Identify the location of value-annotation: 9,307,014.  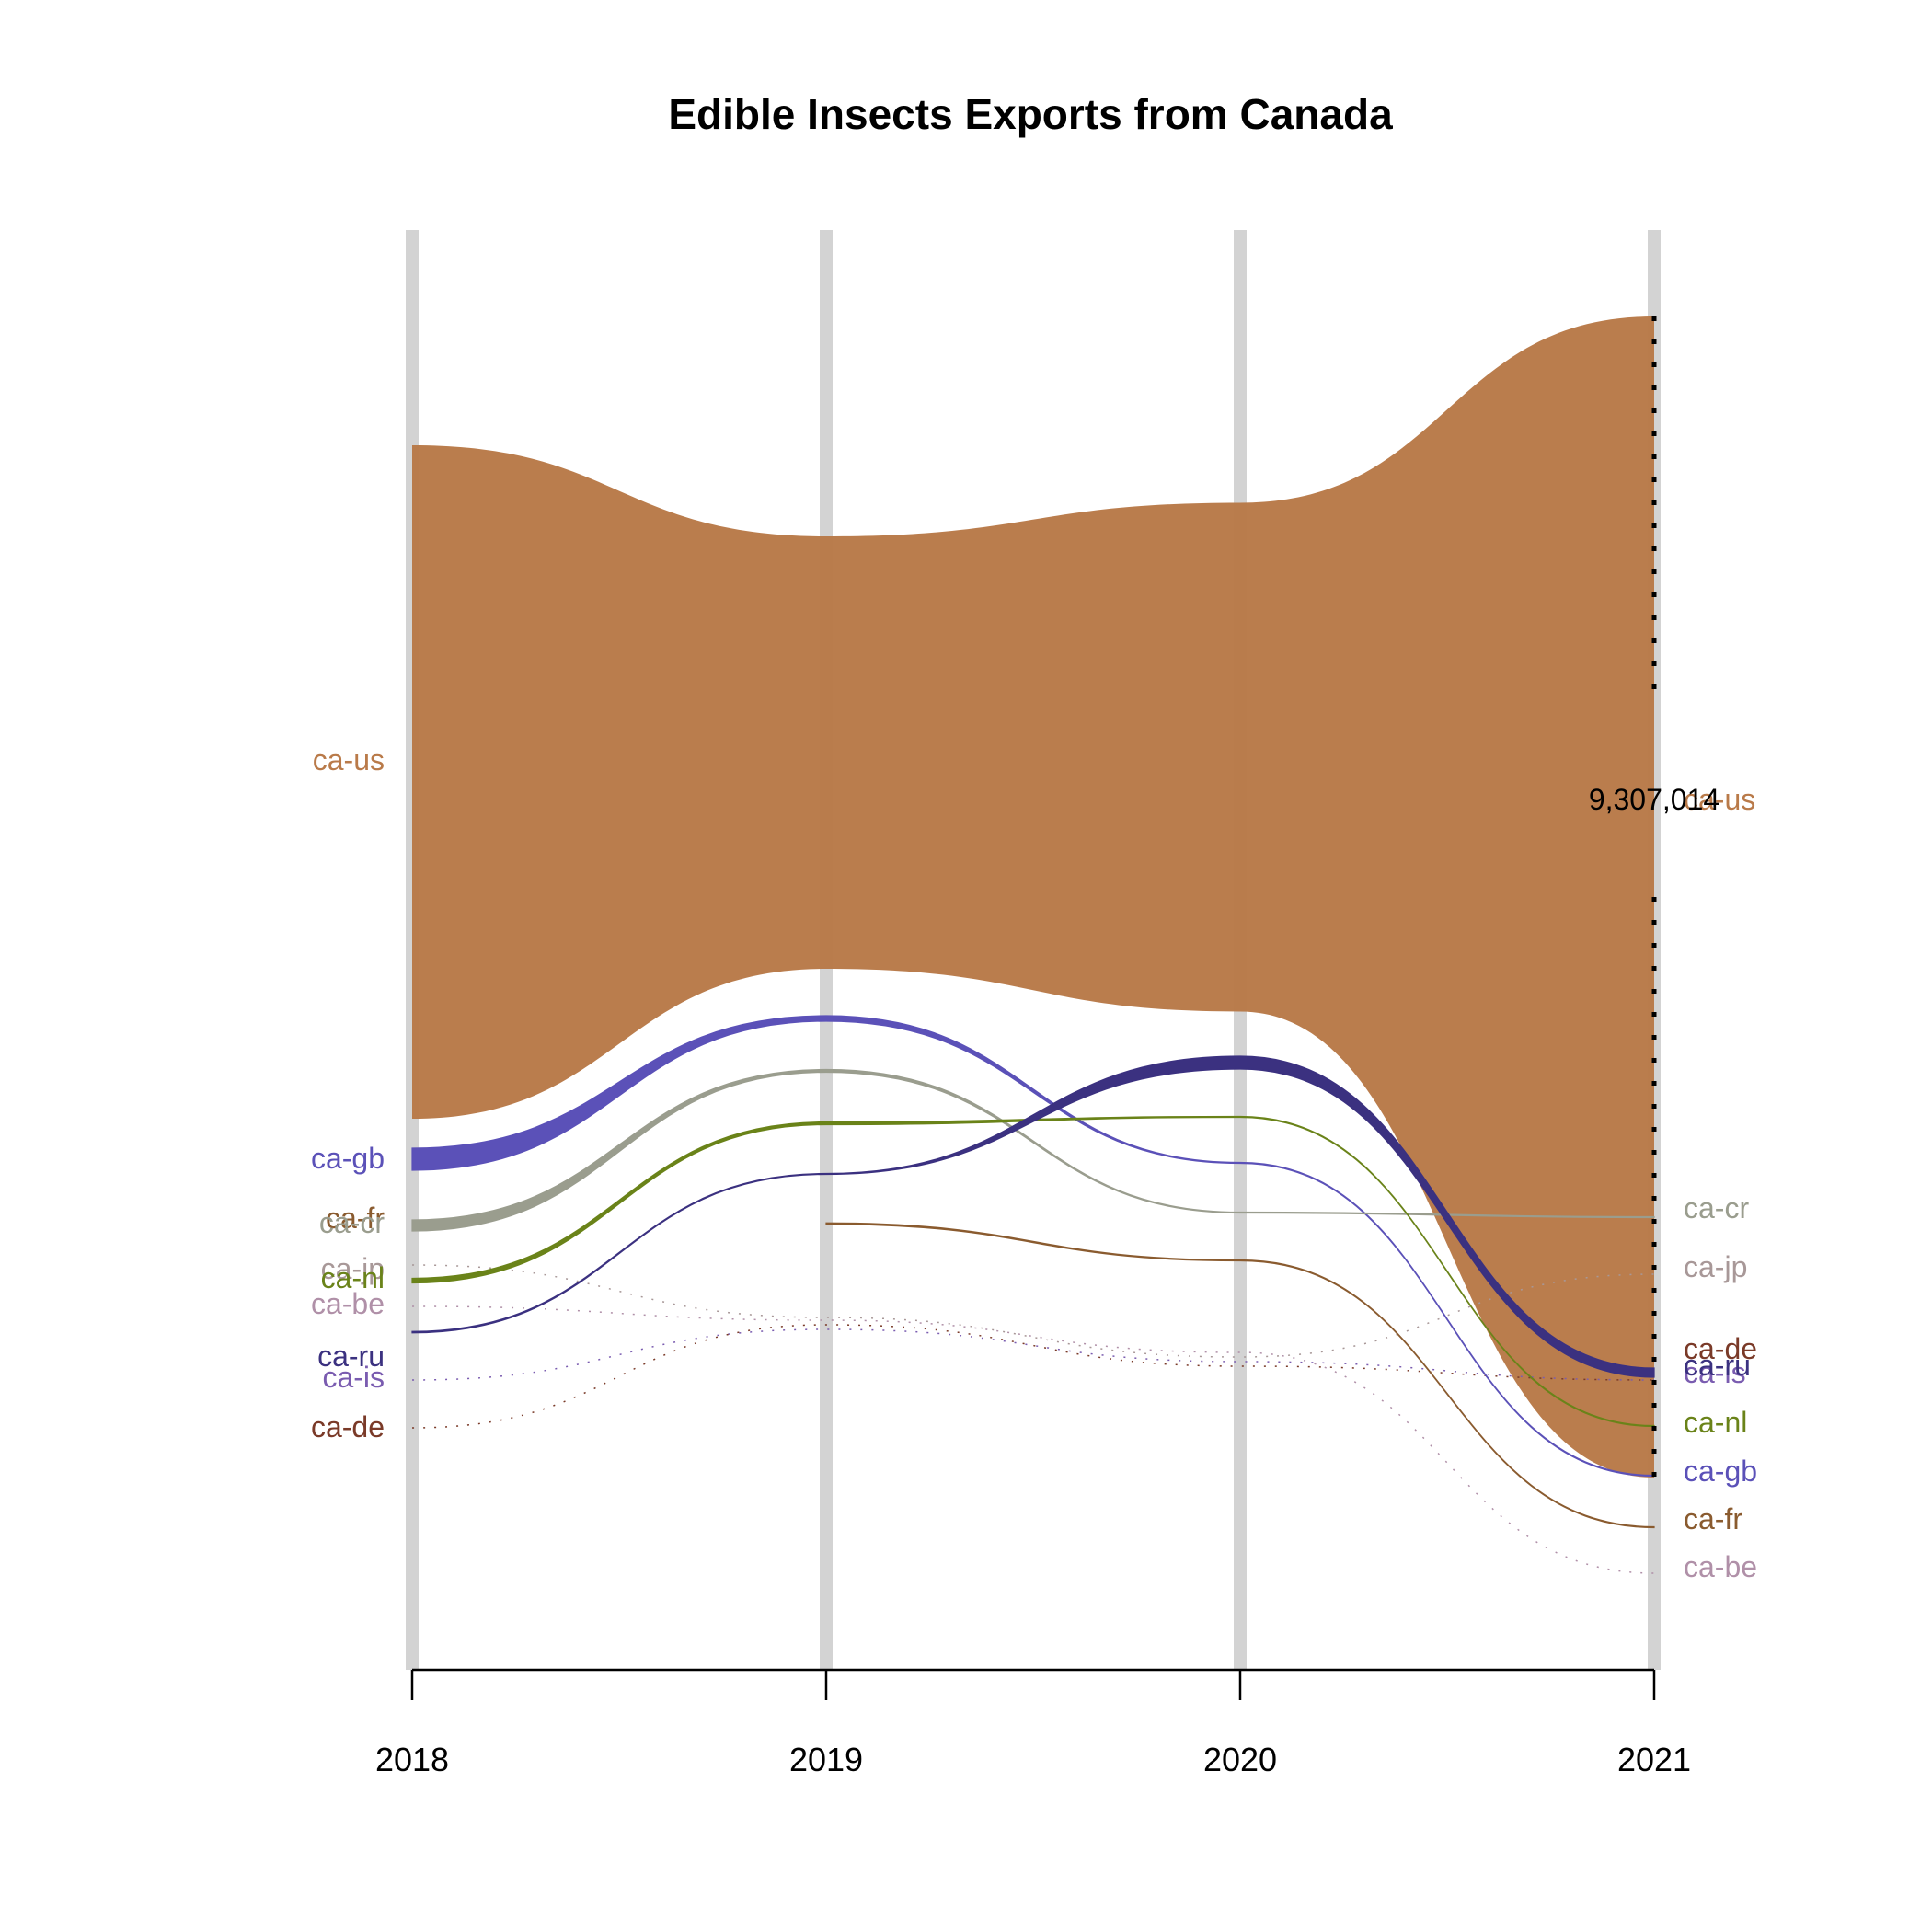
(1654, 799).